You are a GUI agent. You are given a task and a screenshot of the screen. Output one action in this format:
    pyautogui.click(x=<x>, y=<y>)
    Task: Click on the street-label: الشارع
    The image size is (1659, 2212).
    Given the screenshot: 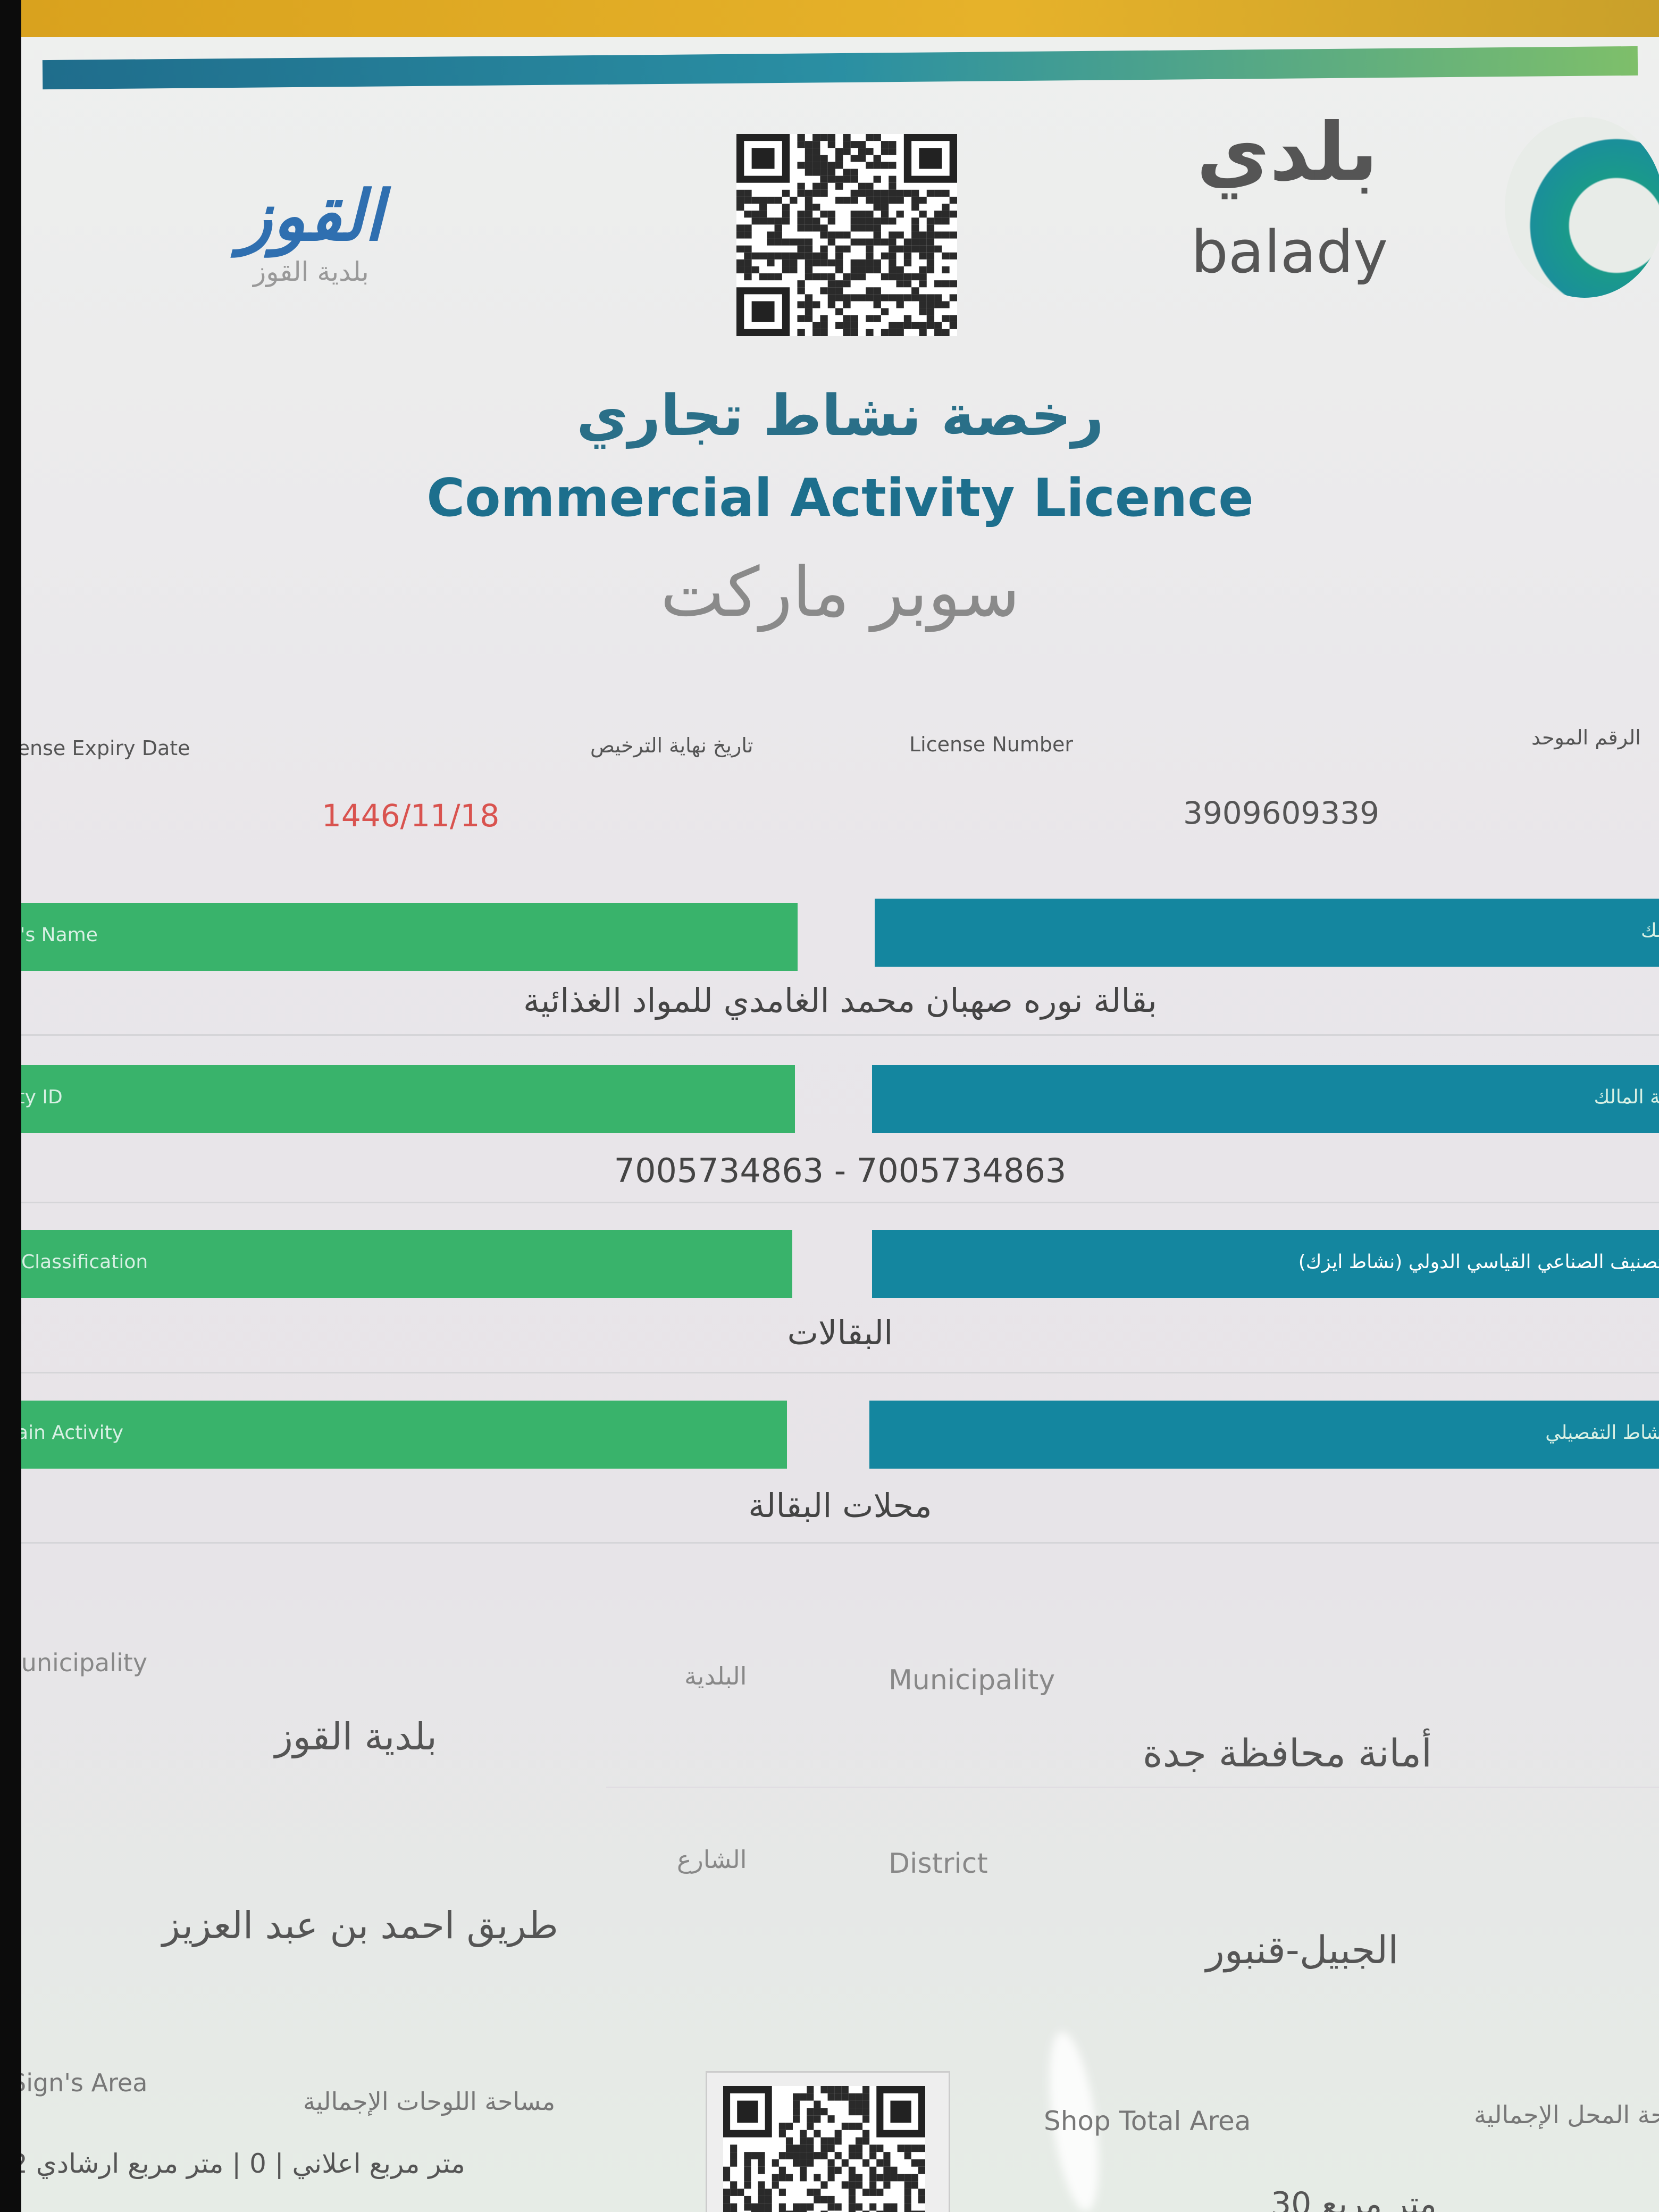 What is the action you would take?
    pyautogui.click(x=712, y=1859)
    